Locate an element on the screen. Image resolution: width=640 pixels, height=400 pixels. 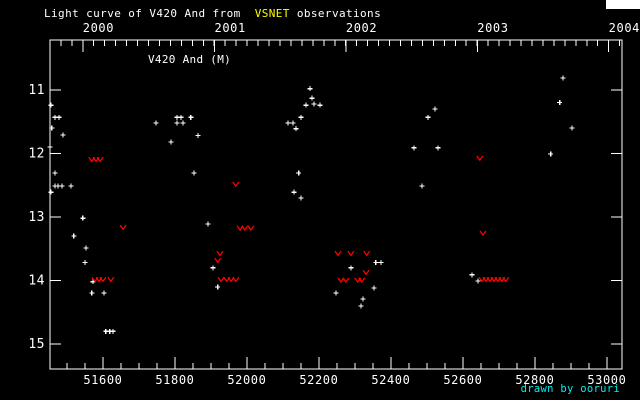
jd-axis-labels: 51600 51800 52000 52200 52400 52600 52800 53000 is located at coordinates (354, 380).